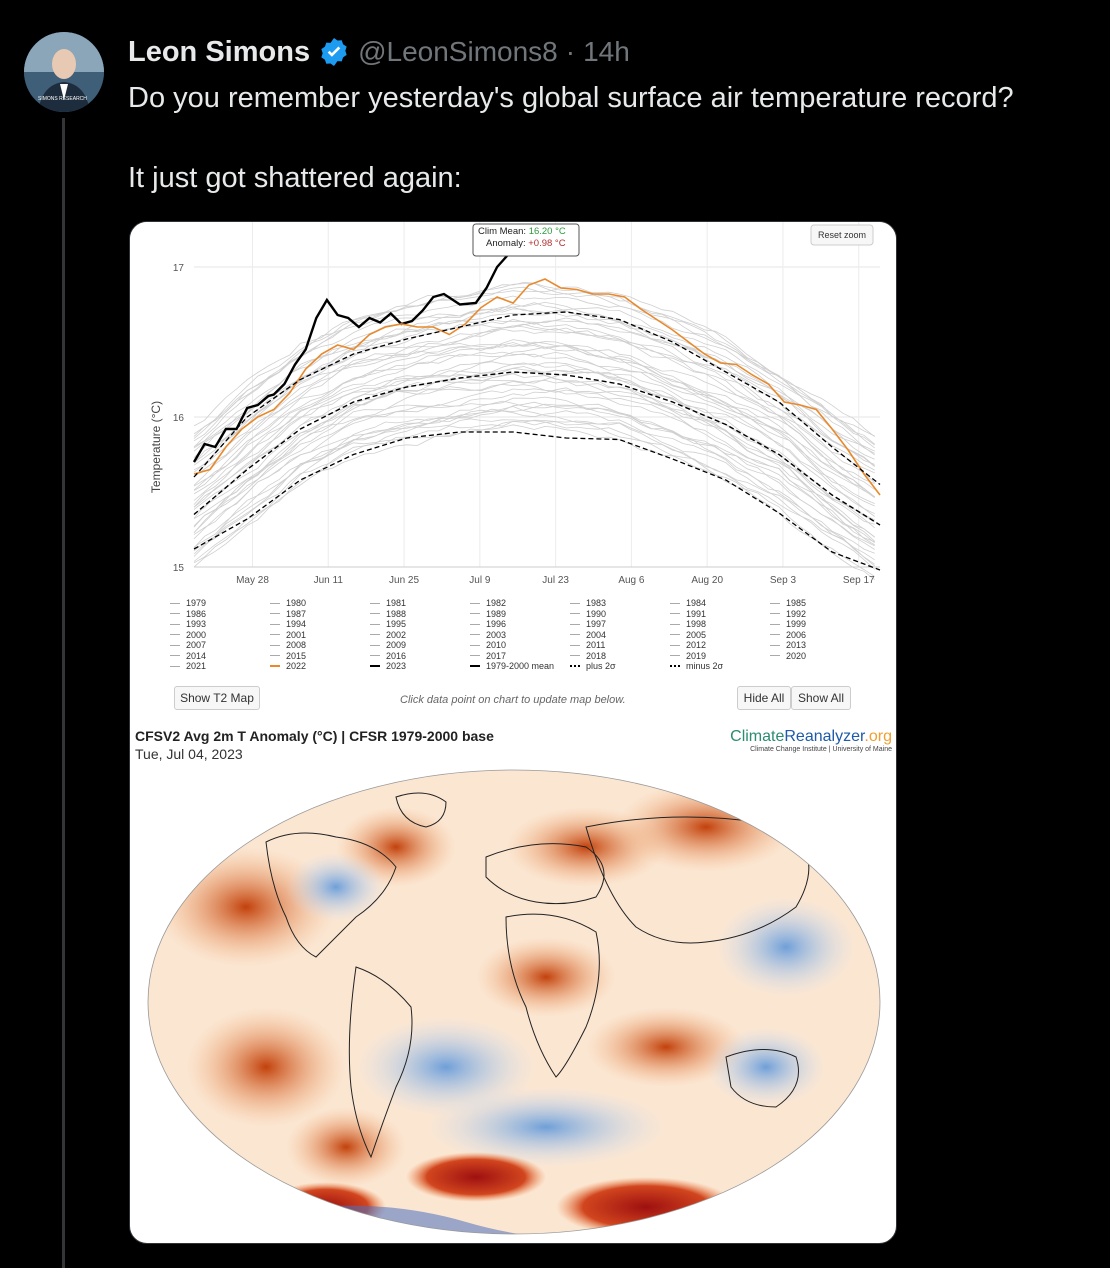 This screenshot has width=1110, height=1268. Describe the element at coordinates (415, 603) in the screenshot. I see `legend-item: 1981` at that location.